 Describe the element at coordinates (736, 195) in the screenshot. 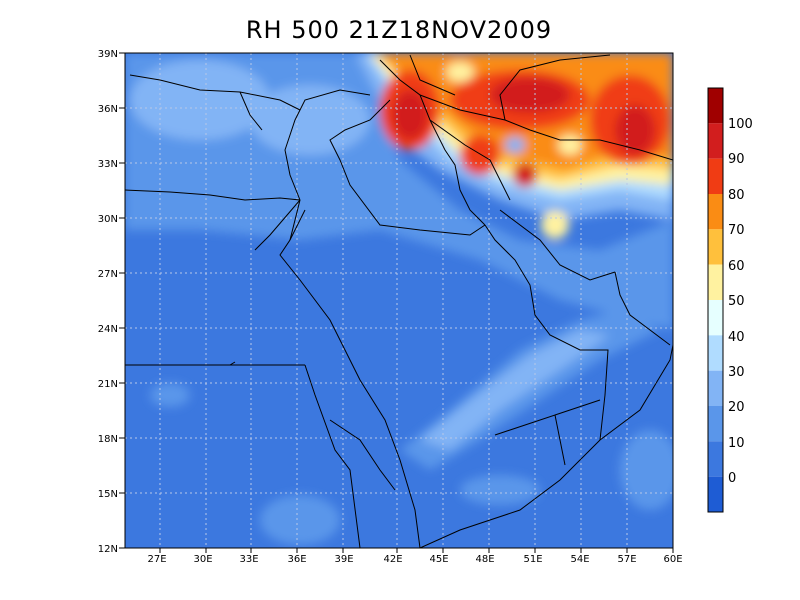

I see `colorbar-label: 80` at that location.